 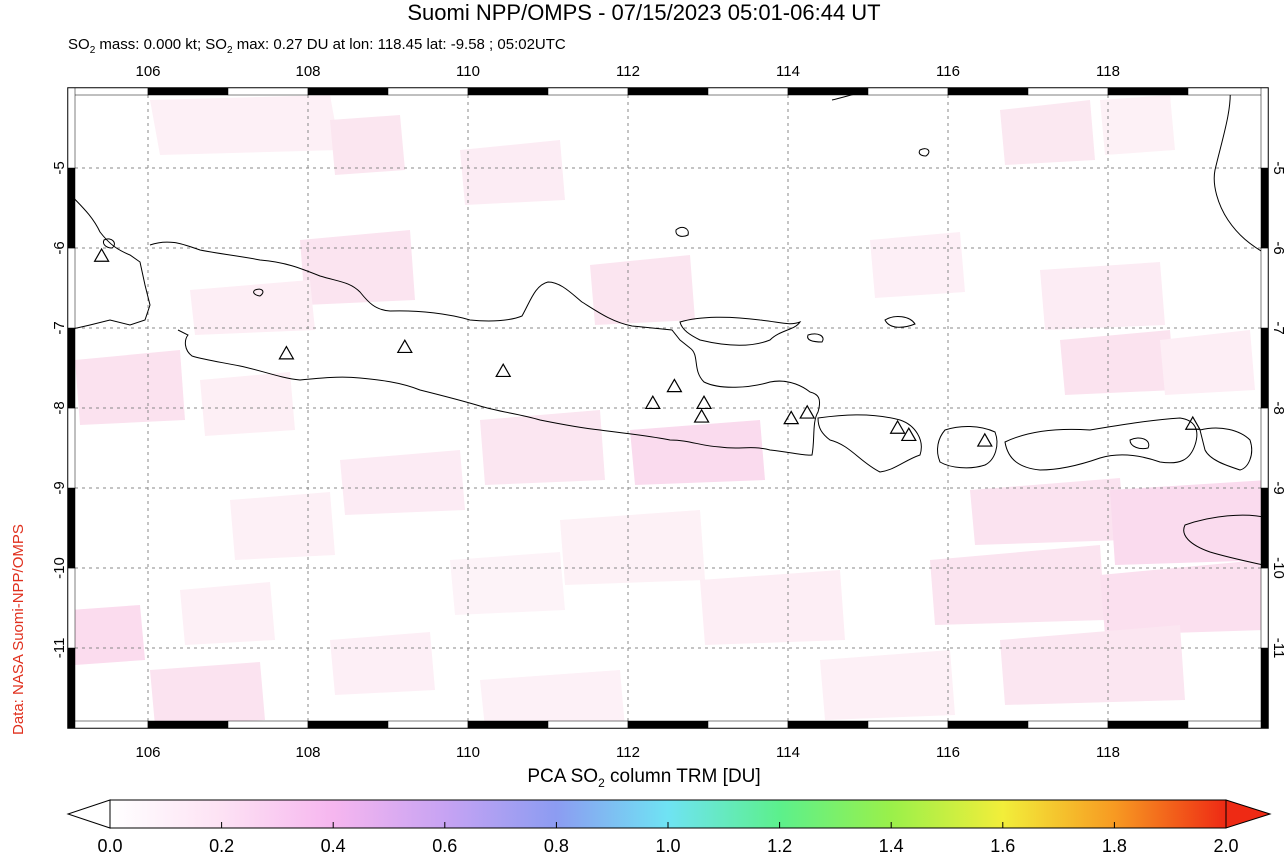 I want to click on bottom-longitude-label: 112, so click(x=628, y=752).